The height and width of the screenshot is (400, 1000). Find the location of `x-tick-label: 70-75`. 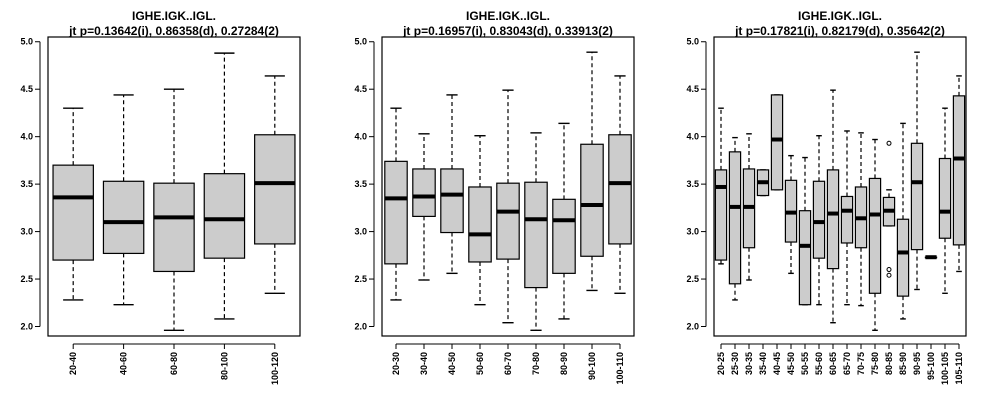

x-tick-label: 70-75 is located at coordinates (861, 363).